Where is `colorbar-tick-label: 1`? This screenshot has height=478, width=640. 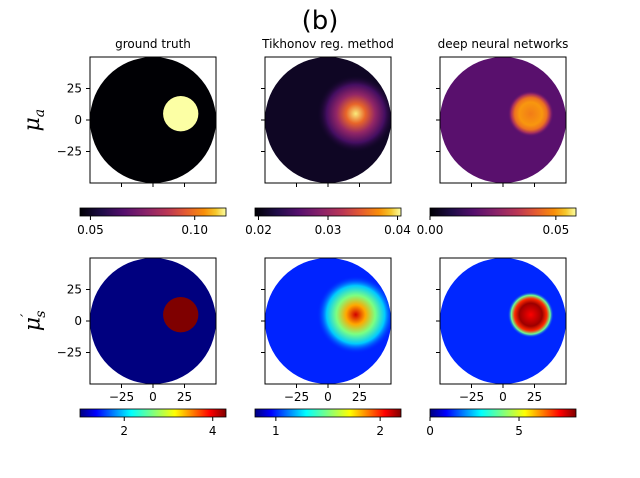 colorbar-tick-label: 1 is located at coordinates (276, 431).